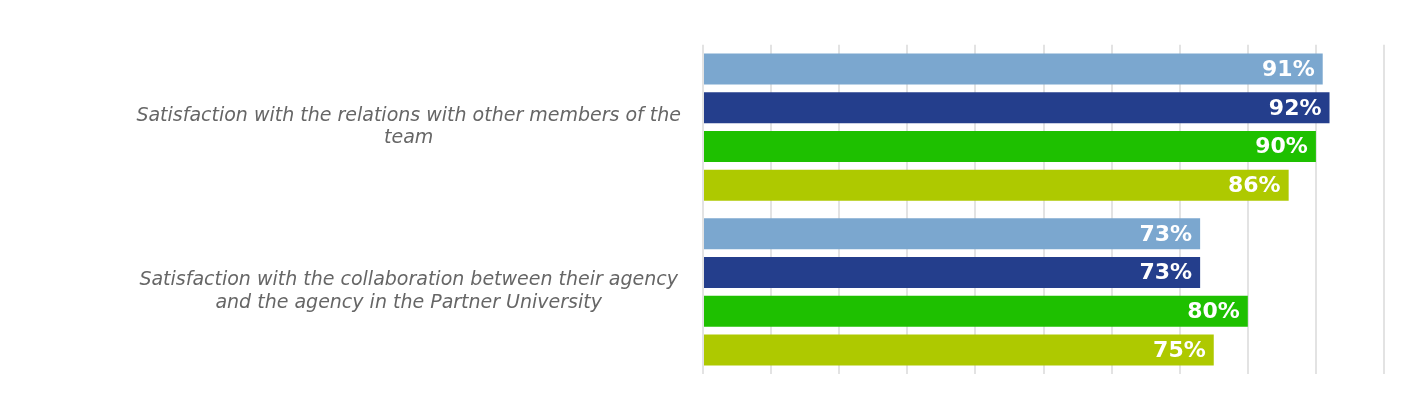  Describe the element at coordinates (1254, 184) in the screenshot. I see `data-label: 86%` at that location.